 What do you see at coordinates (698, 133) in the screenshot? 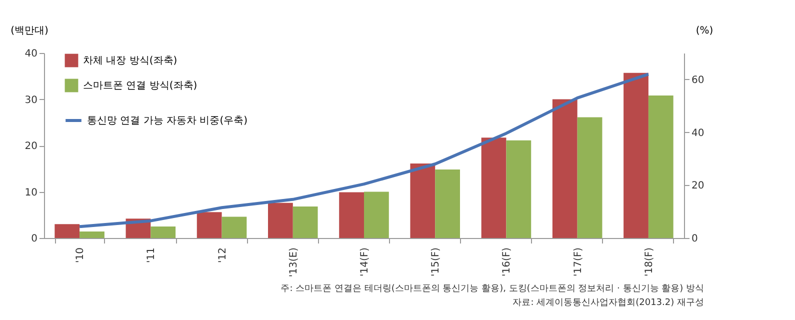
I see `y2-tick-label: 40` at bounding box center [698, 133].